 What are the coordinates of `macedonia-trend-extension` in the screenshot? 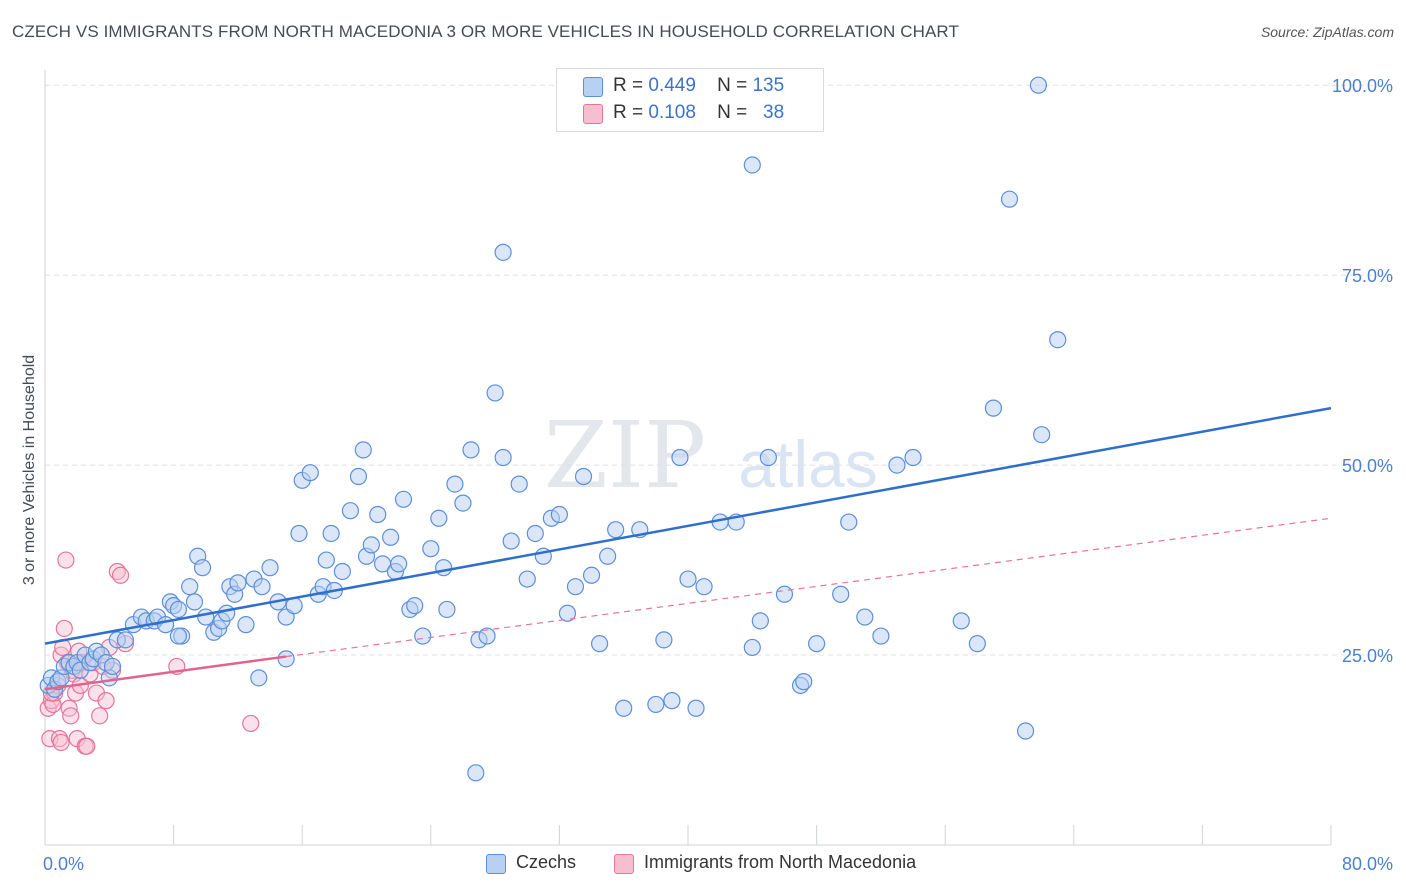 It's located at (809, 587).